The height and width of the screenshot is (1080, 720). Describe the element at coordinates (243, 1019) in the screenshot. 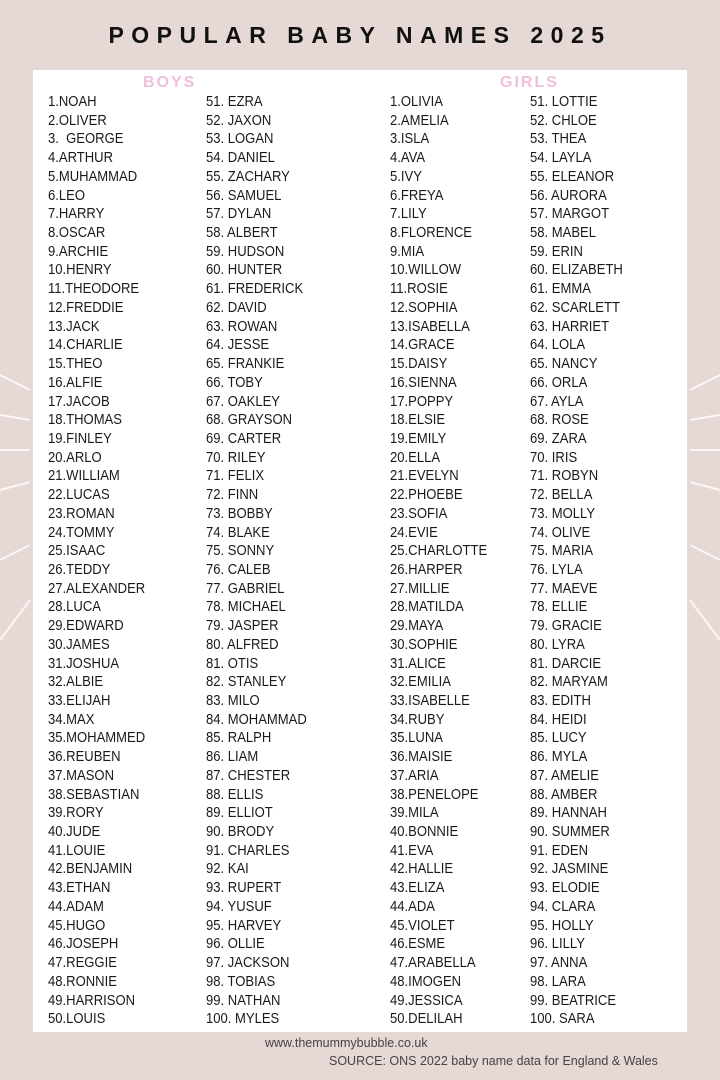

I see `name-list-item: 100. MYLES` at that location.